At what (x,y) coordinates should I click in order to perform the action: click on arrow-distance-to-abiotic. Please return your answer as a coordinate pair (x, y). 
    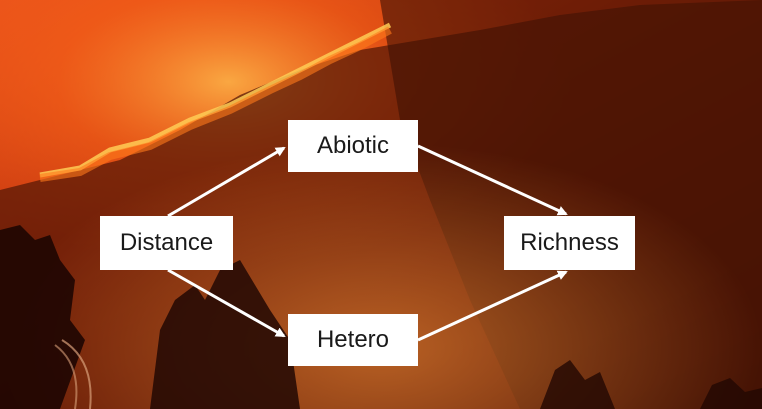
    Looking at the image, I should click on (226, 182).